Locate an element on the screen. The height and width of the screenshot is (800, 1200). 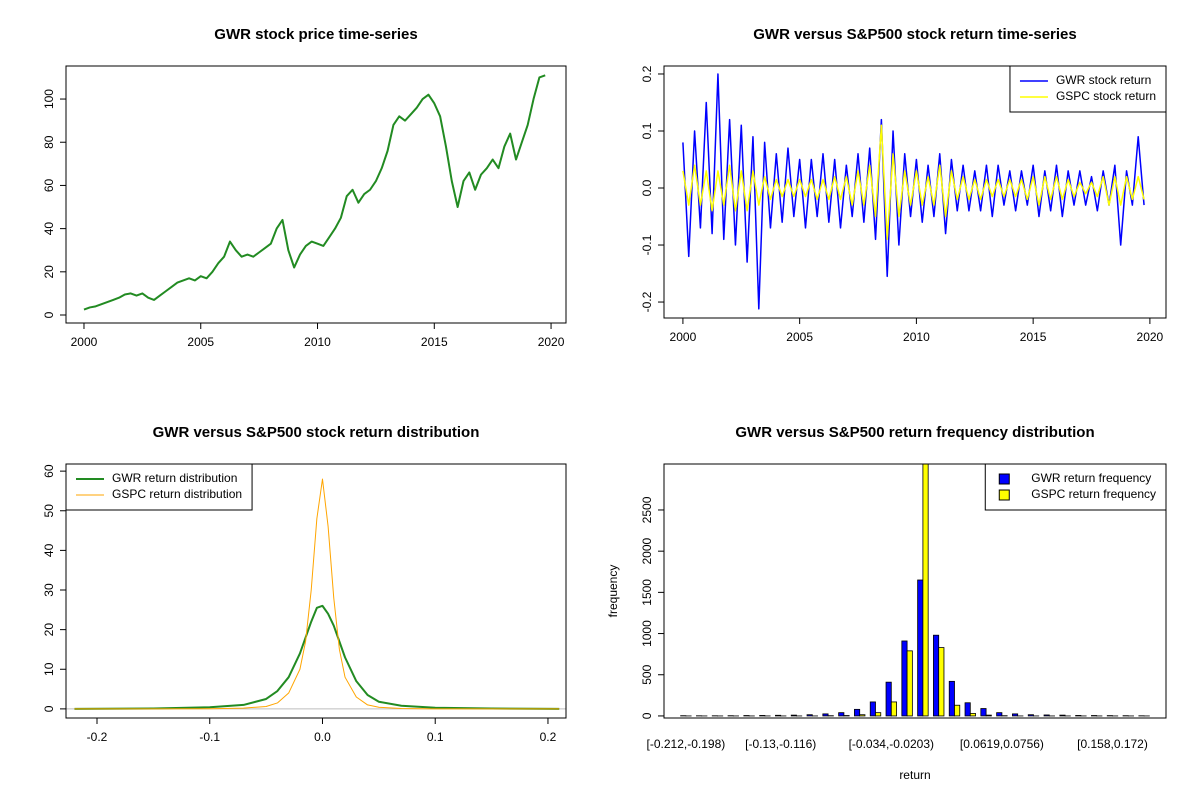
x-tick-label: 0.2 is located at coordinates (548, 737).